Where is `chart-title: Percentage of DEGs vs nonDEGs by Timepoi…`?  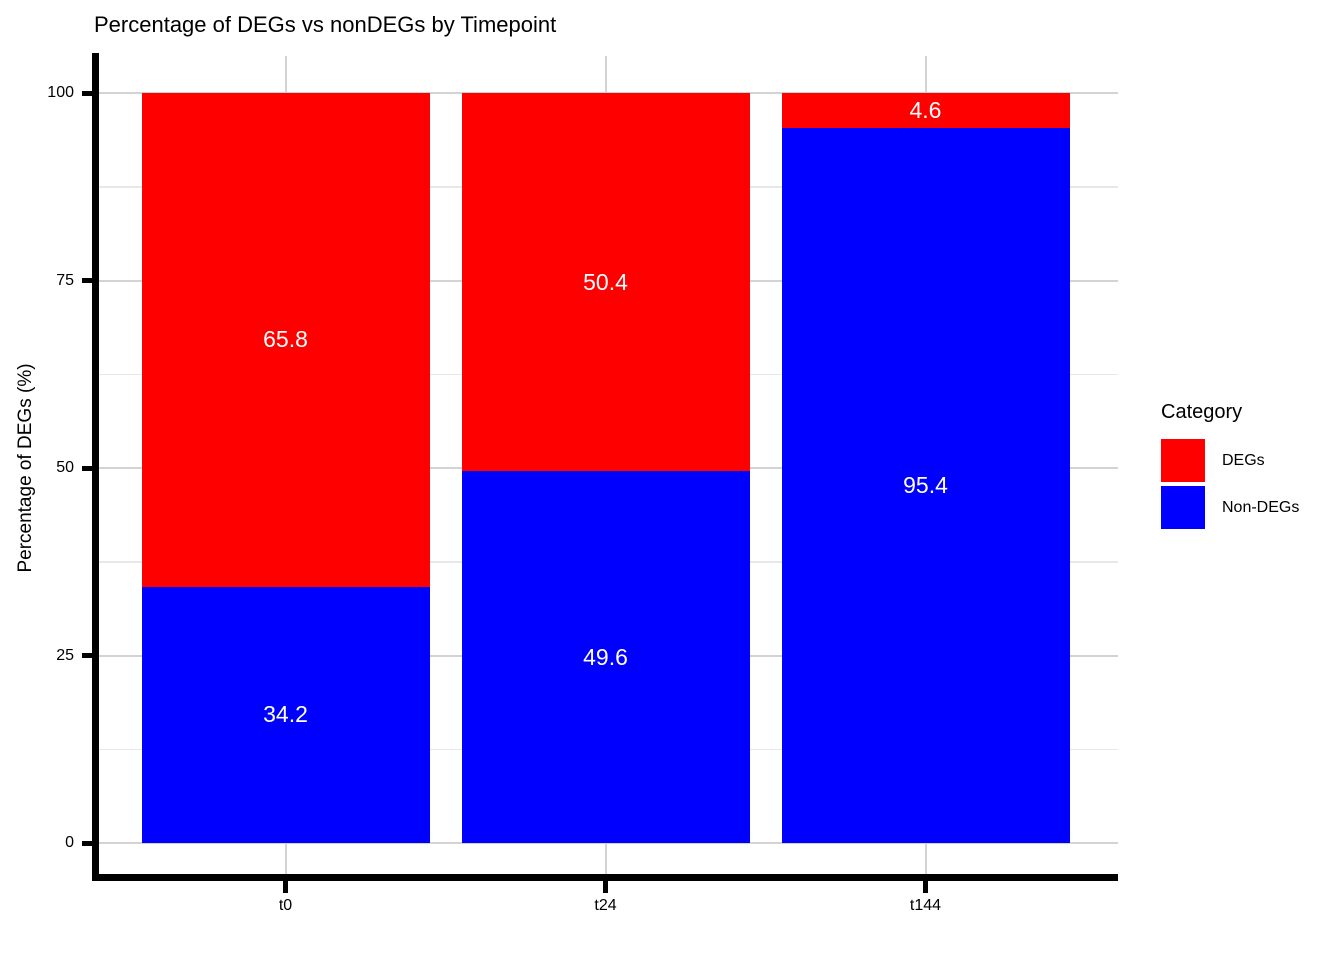
chart-title: Percentage of DEGs vs nonDEGs by Timepoi… is located at coordinates (325, 24).